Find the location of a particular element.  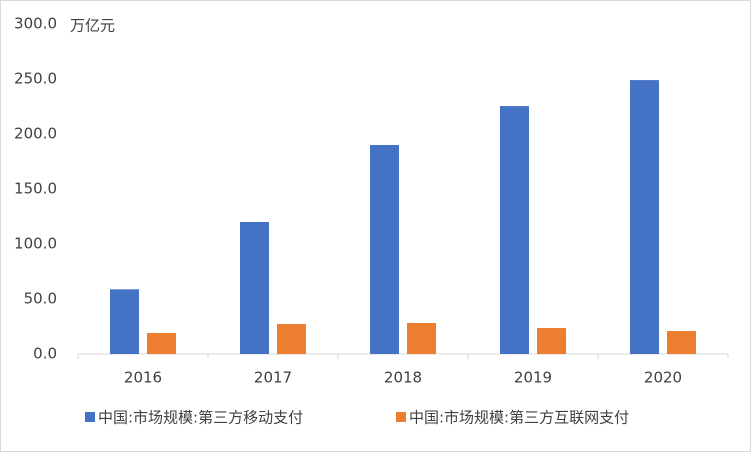

y-tick-label: 50.0 is located at coordinates (40, 299).